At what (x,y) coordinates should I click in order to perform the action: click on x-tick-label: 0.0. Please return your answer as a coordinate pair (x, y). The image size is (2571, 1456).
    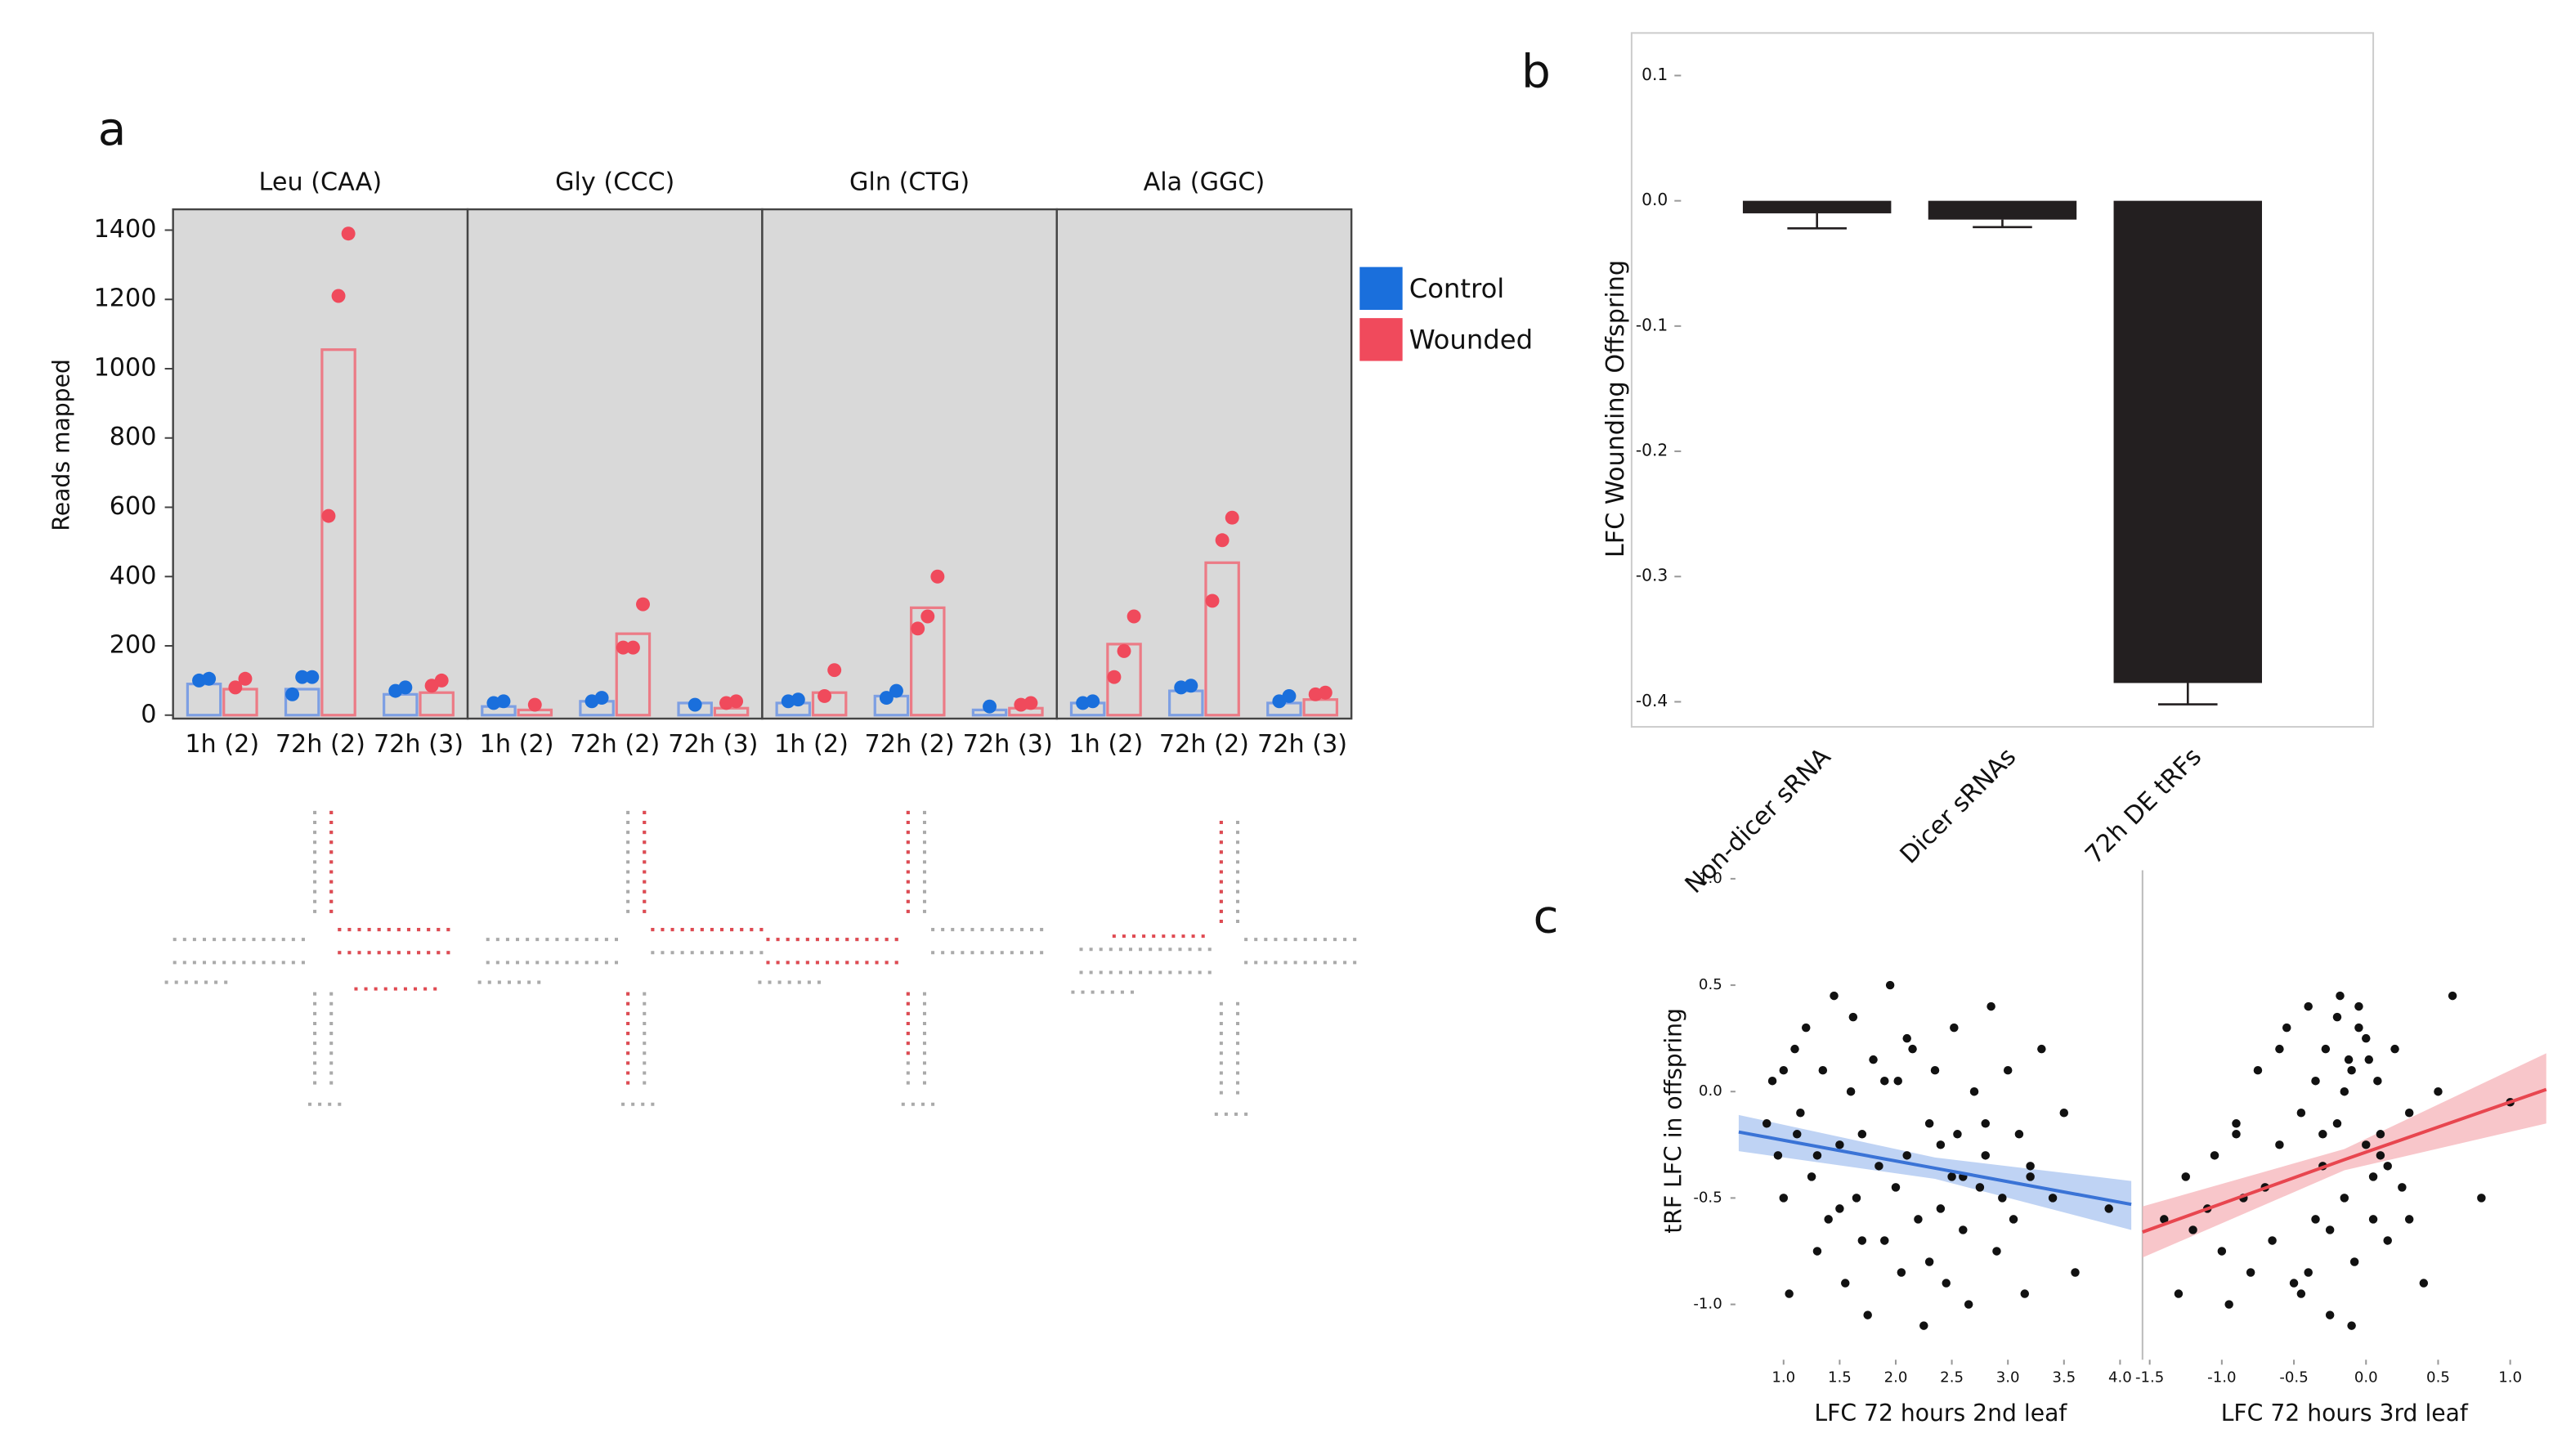
    Looking at the image, I should click on (2366, 1377).